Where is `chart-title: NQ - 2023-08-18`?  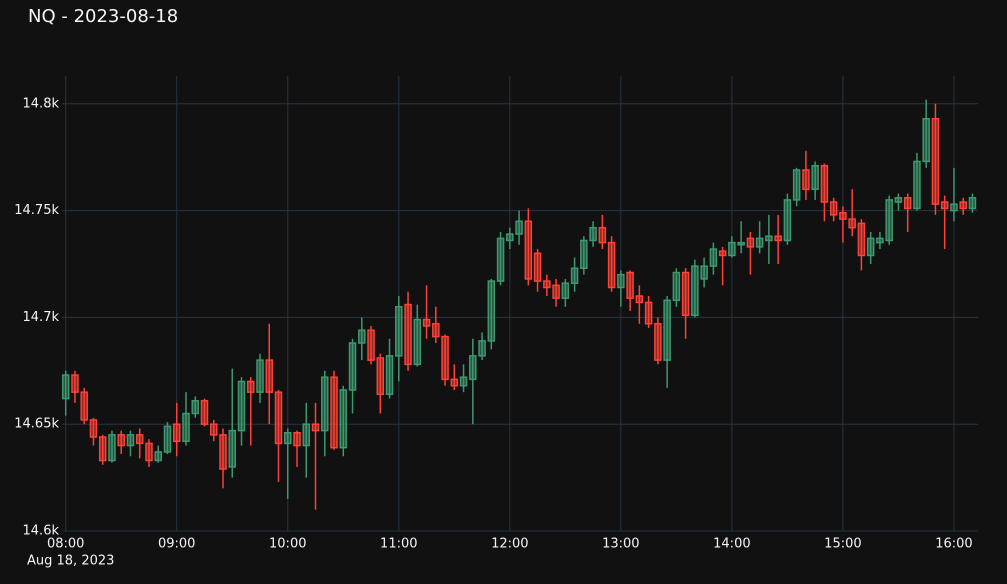 chart-title: NQ - 2023-08-18 is located at coordinates (103, 16).